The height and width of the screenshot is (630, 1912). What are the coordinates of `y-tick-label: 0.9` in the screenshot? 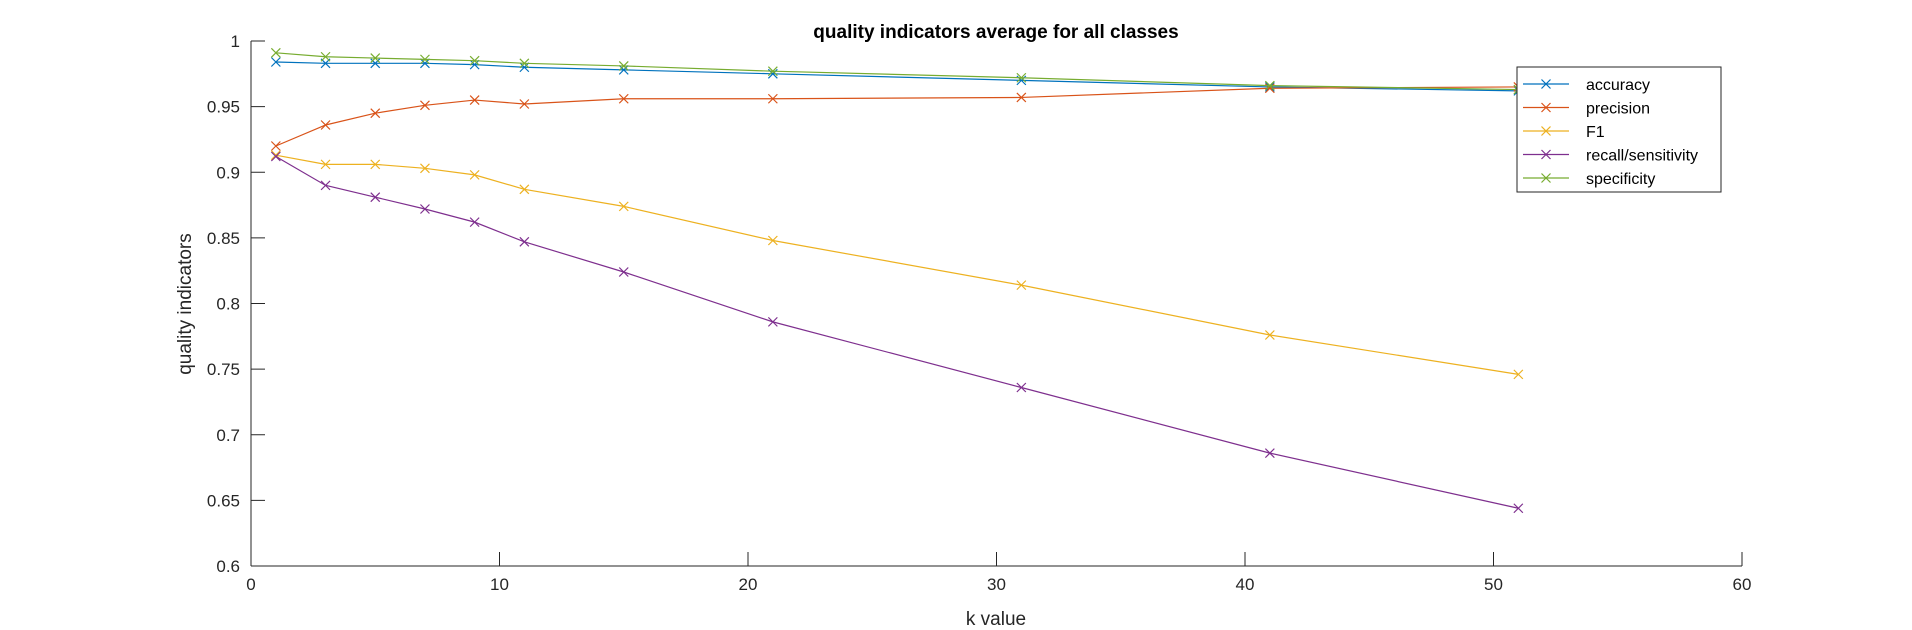 It's located at (228, 172).